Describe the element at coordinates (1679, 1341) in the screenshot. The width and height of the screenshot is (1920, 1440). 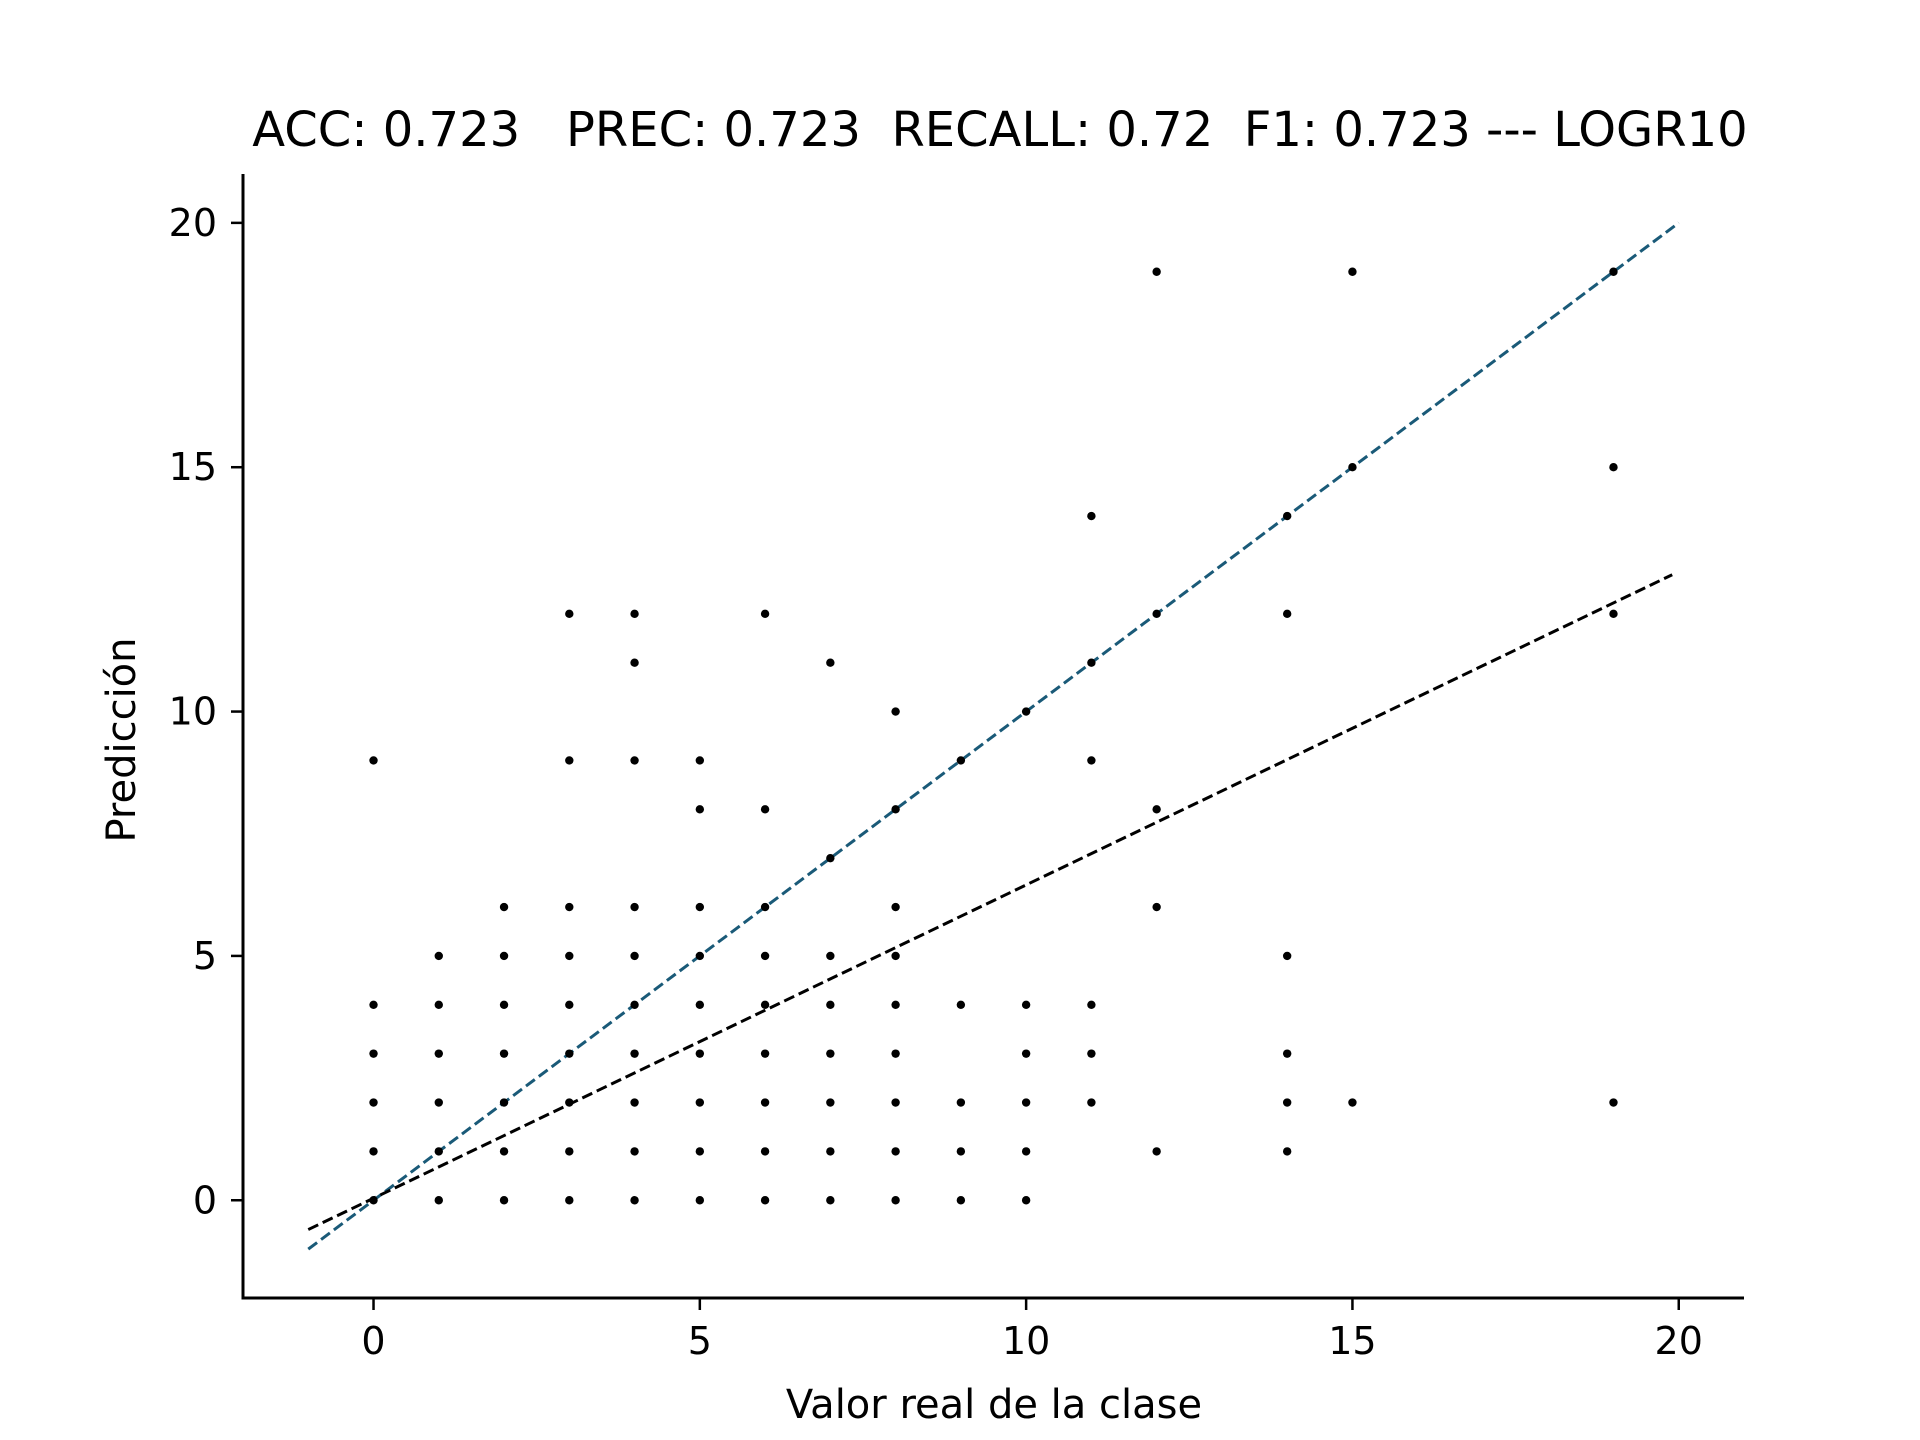
I see `x-tick-label: 20` at that location.